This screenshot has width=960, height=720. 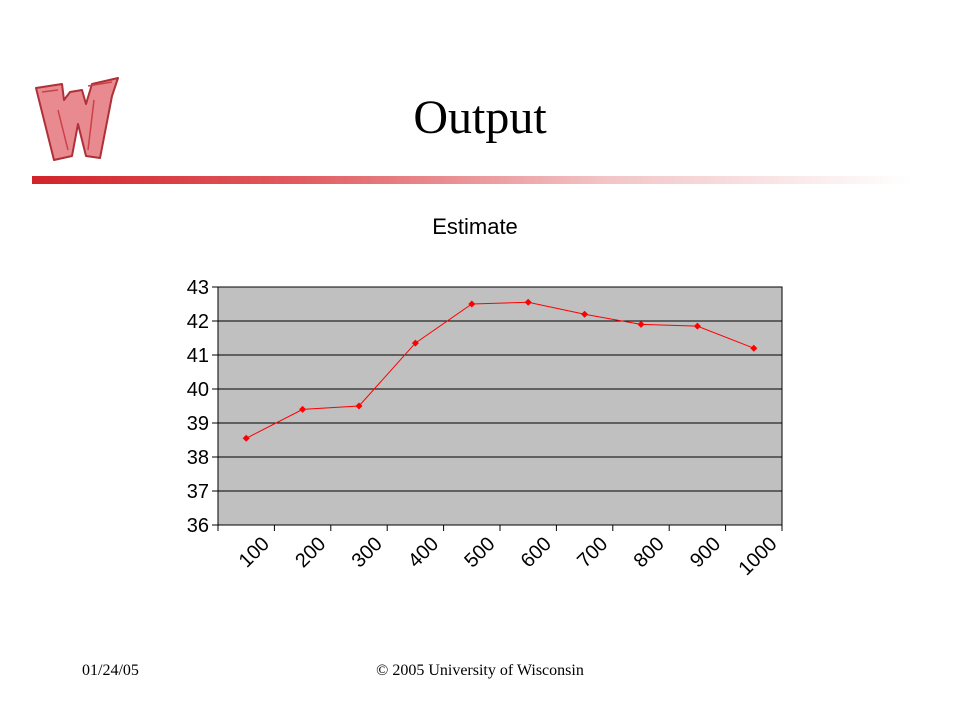 What do you see at coordinates (758, 556) in the screenshot?
I see `x-tick-label: 1000` at bounding box center [758, 556].